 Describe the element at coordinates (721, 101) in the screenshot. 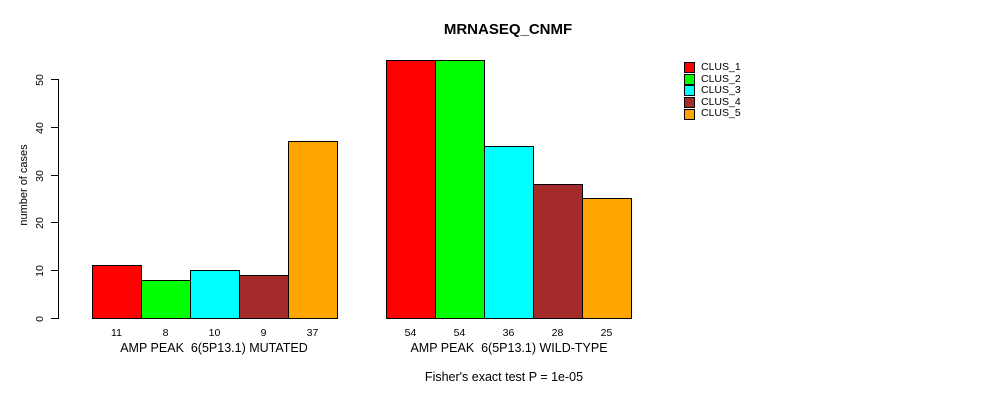

I see `legend-label: CLUS_4` at that location.